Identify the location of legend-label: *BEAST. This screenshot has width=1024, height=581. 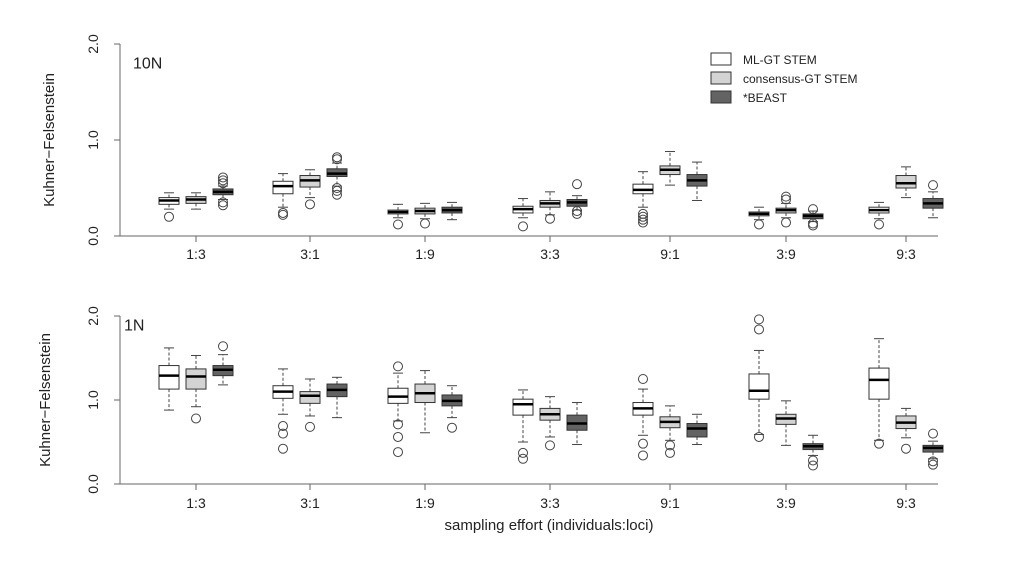
(765, 98).